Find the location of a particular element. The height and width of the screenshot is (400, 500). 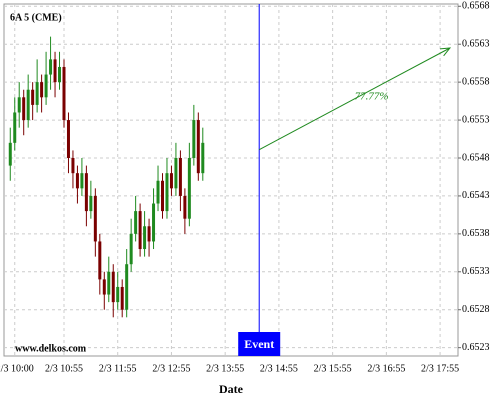

y-tick-label: 0.6553 is located at coordinates (476, 119).